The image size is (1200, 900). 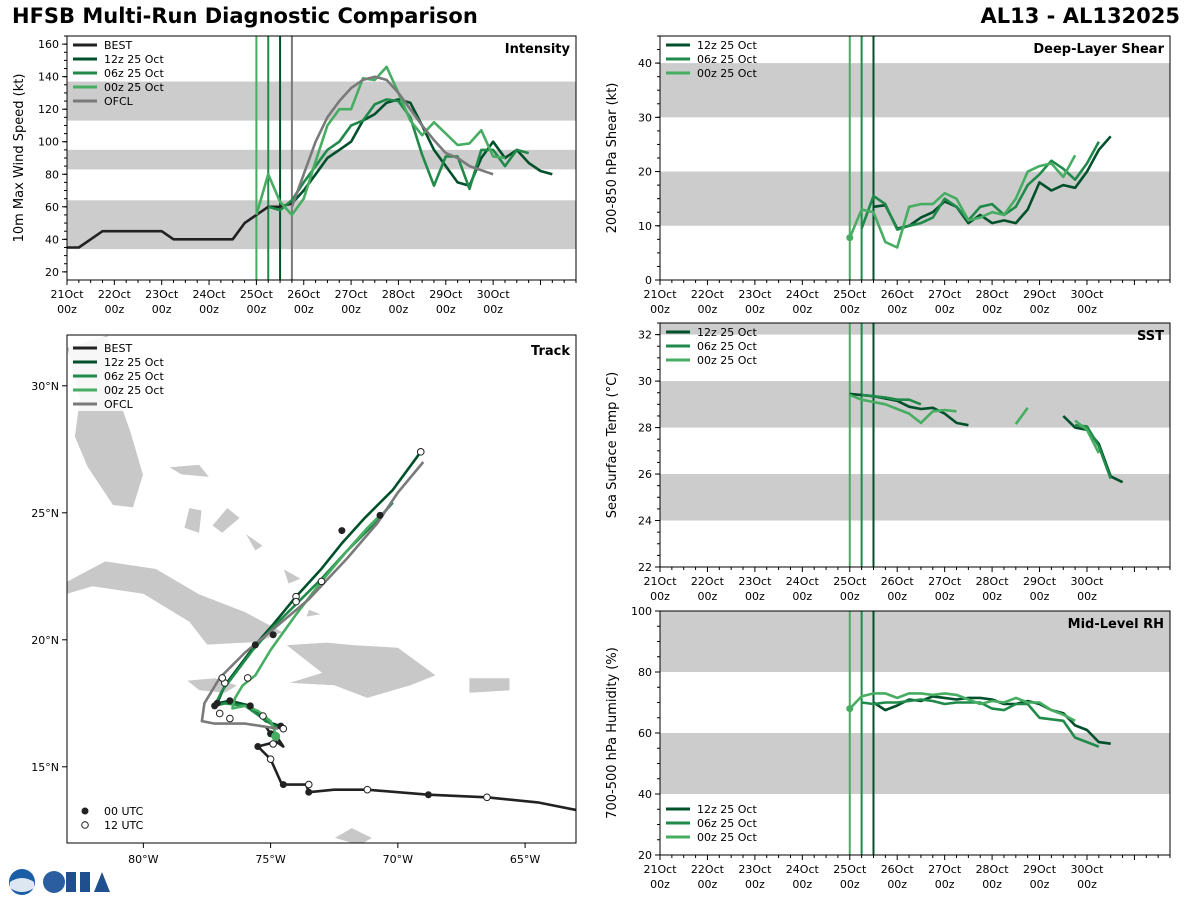 I want to click on shear-xtick-day: 24Oct, so click(x=803, y=294).